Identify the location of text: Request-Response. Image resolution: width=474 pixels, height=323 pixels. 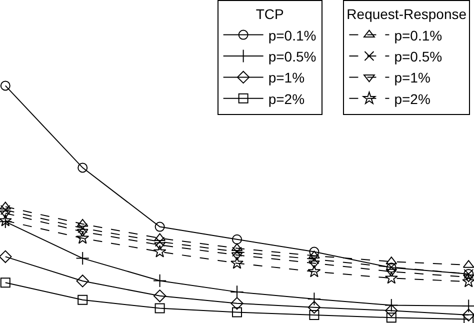
(406, 14).